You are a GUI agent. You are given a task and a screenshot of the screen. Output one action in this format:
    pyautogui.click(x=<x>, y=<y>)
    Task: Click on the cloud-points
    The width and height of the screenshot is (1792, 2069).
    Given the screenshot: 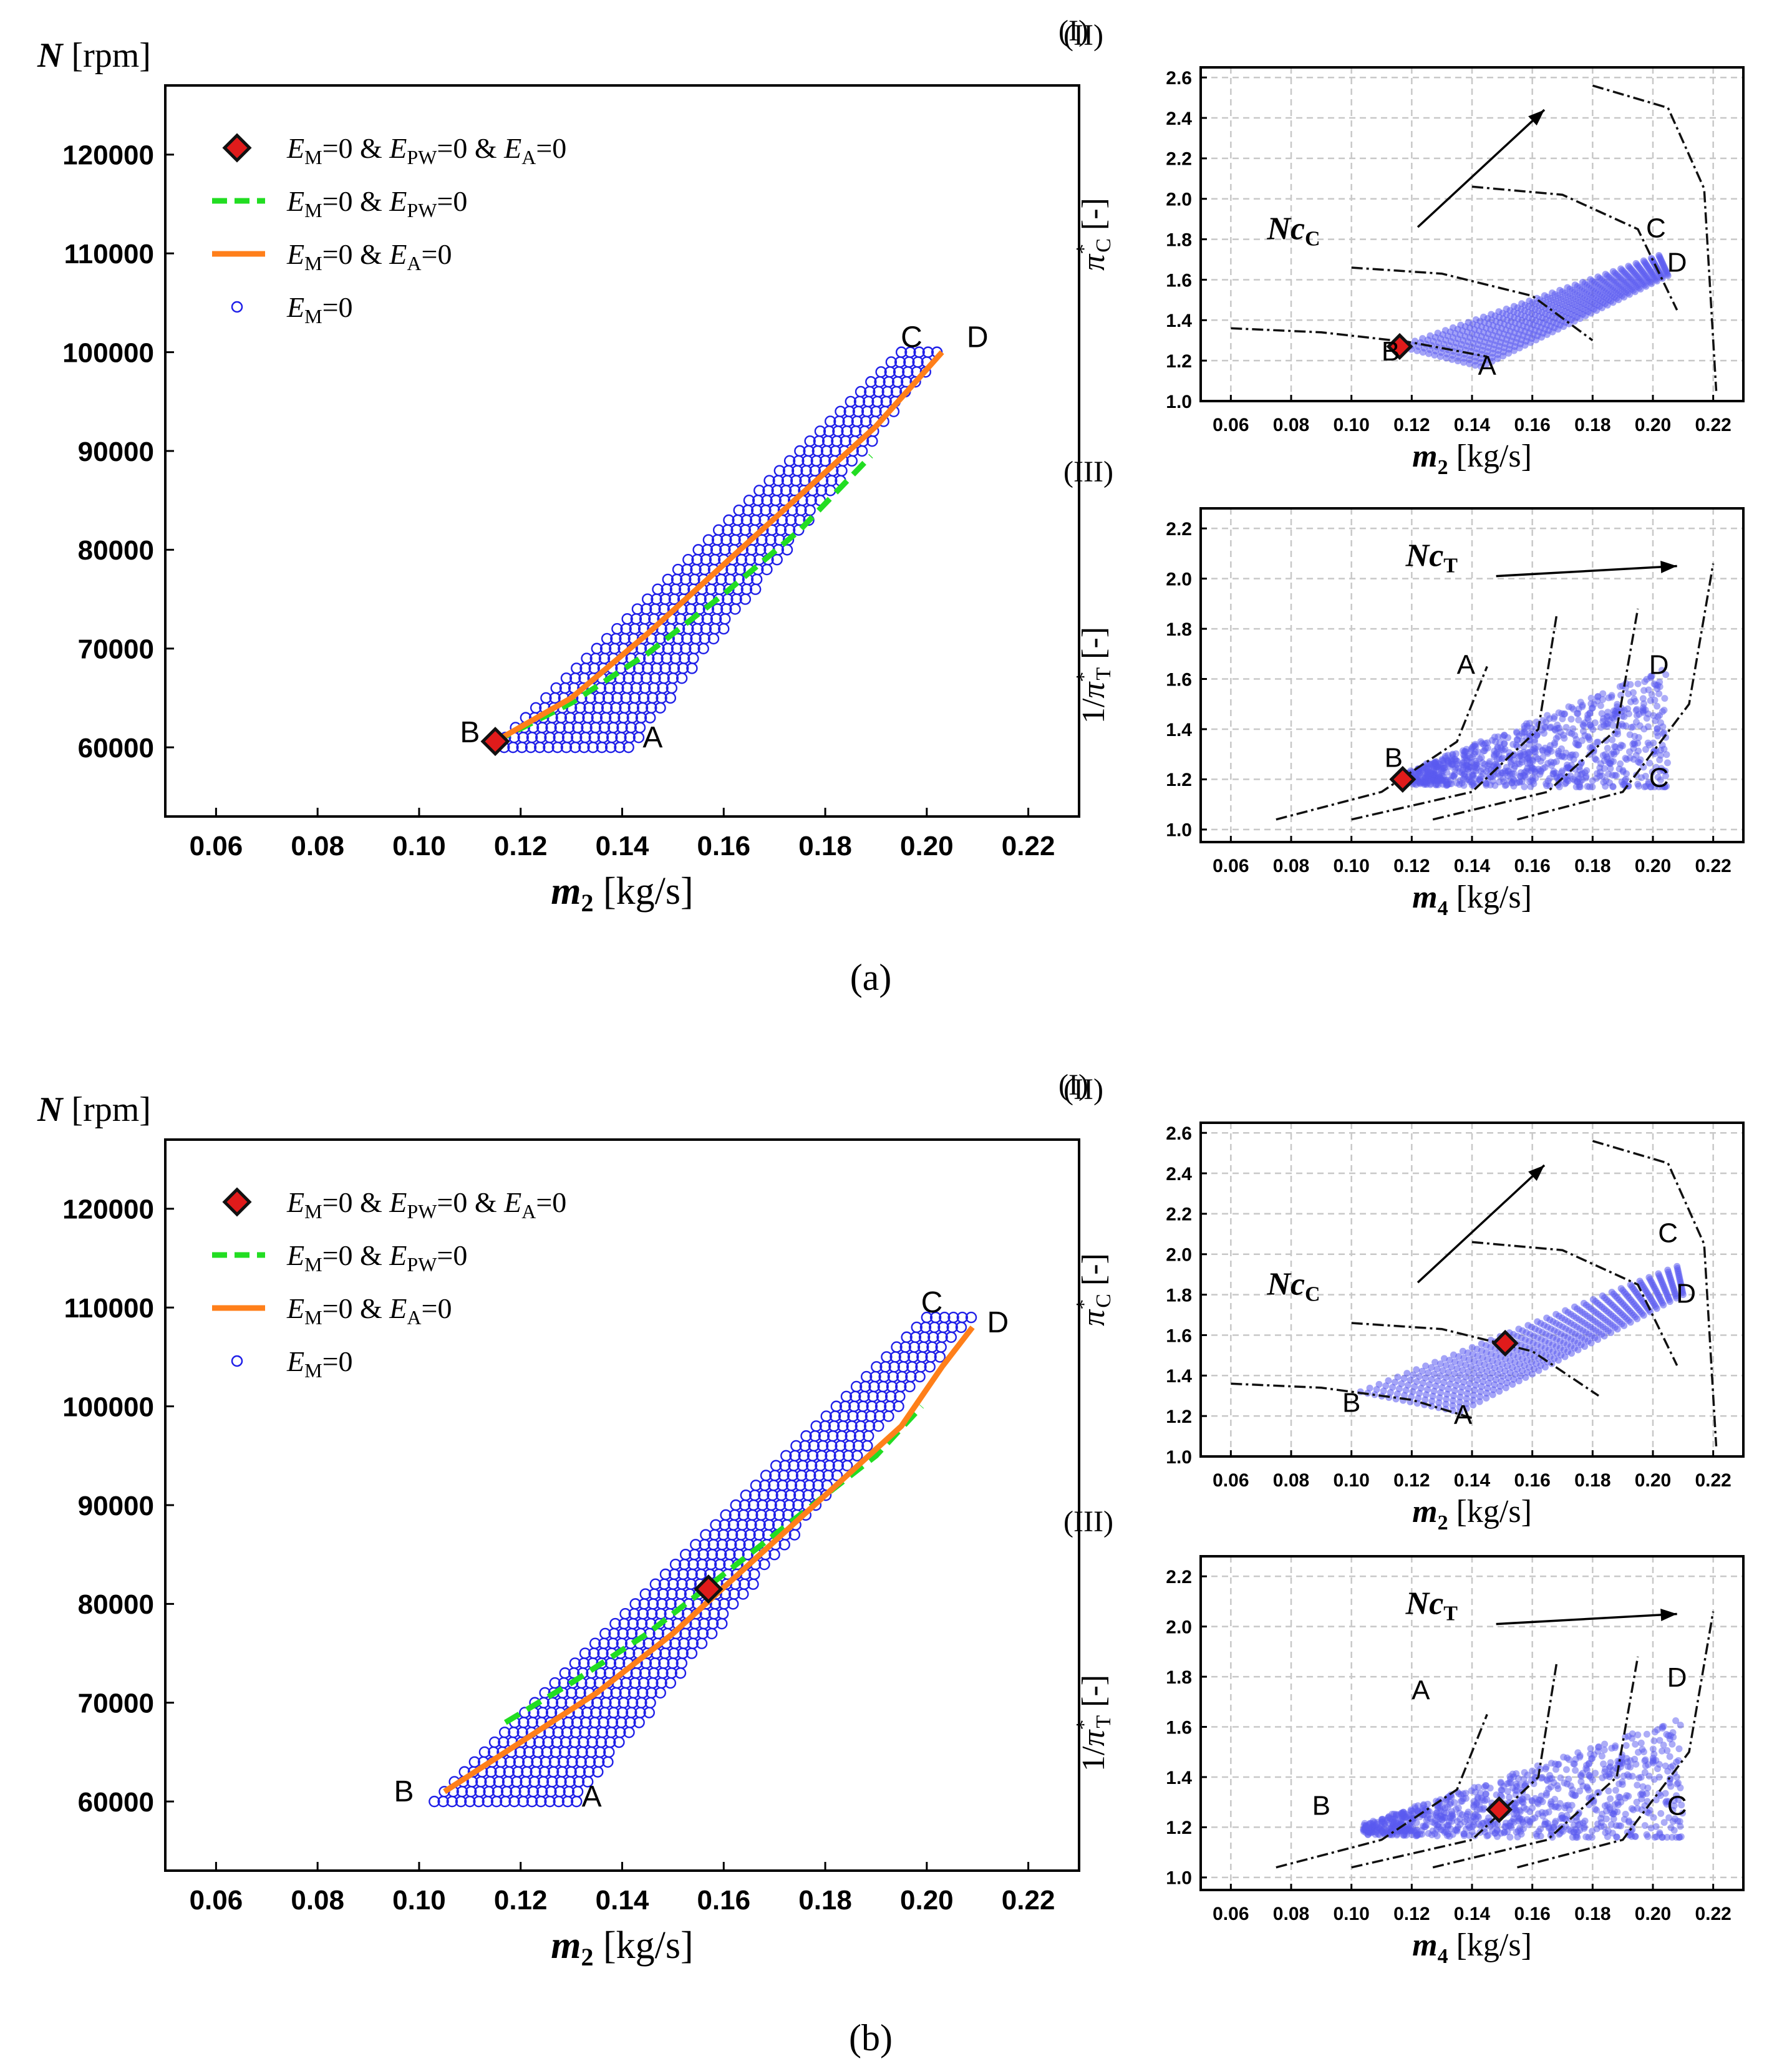 What is the action you would take?
    pyautogui.click(x=1534, y=311)
    